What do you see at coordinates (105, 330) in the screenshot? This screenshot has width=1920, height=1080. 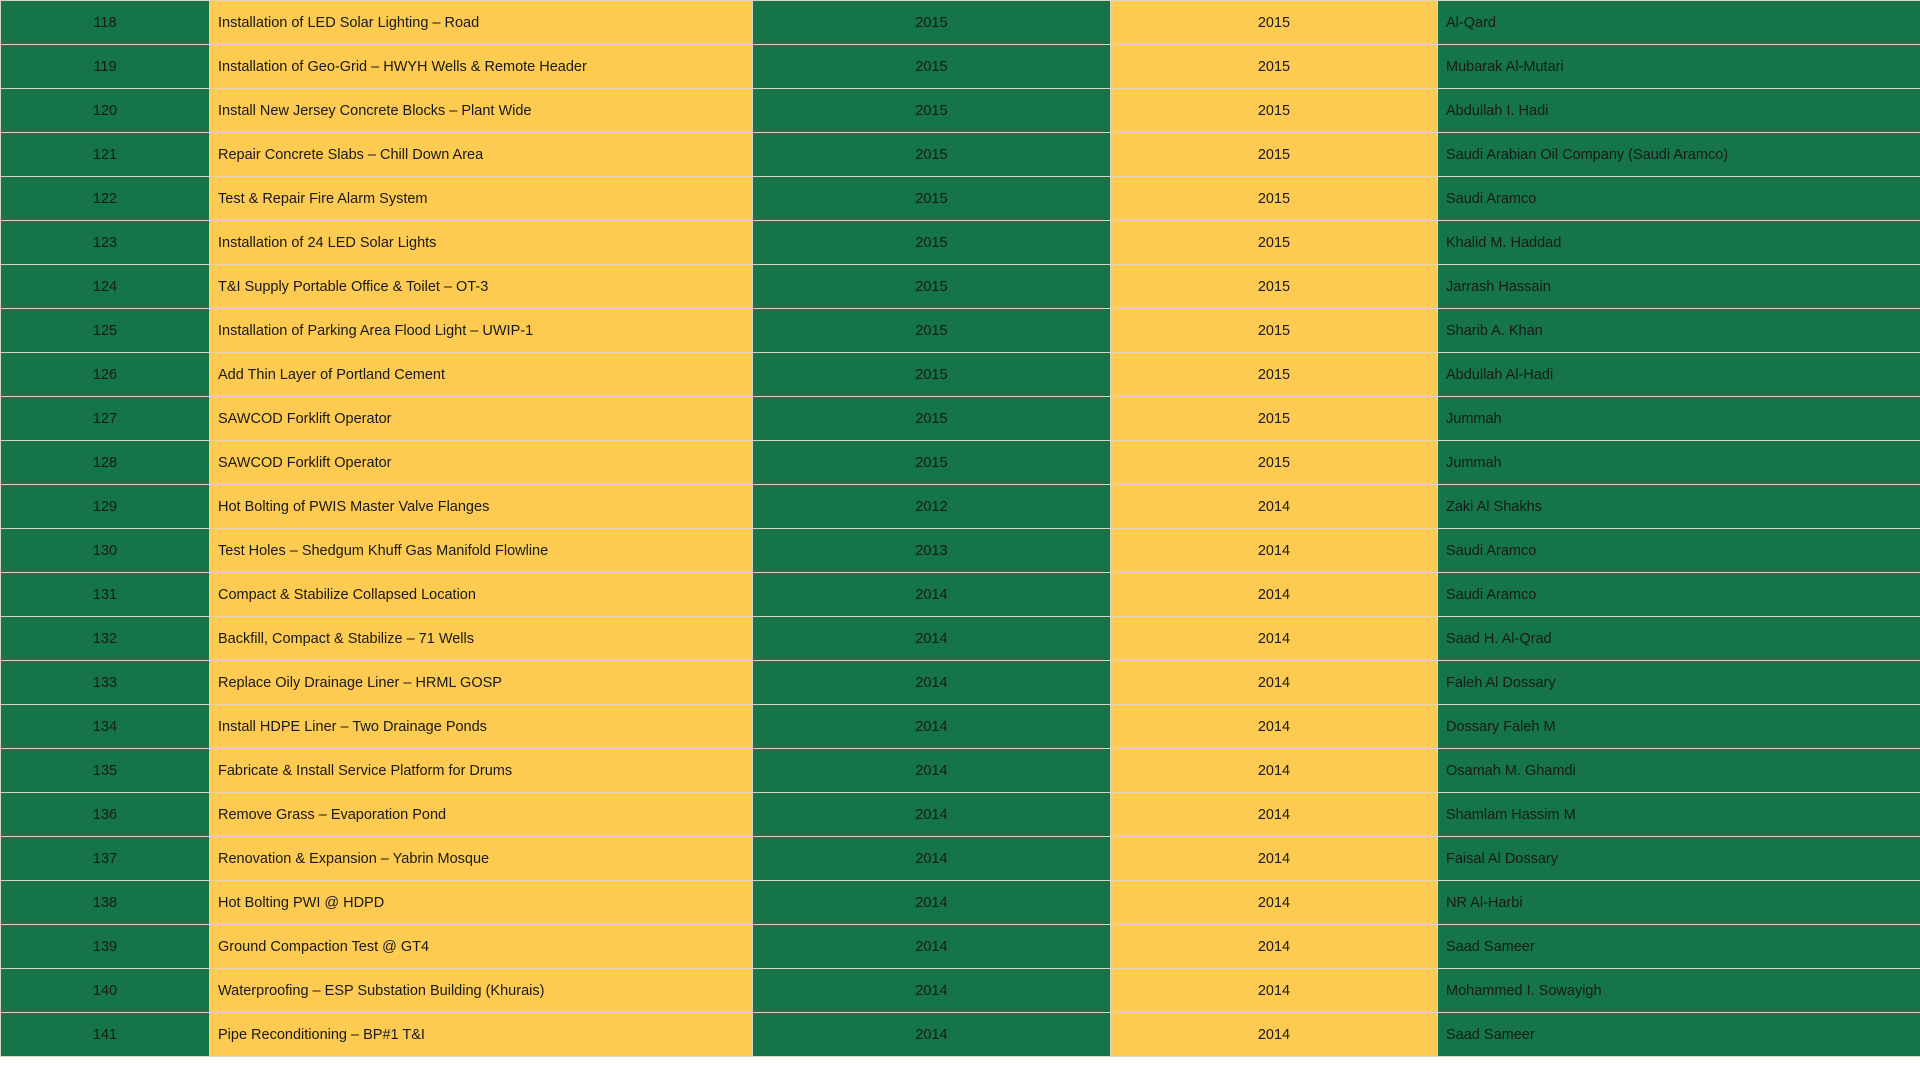 I see `row-number-cell: 125` at bounding box center [105, 330].